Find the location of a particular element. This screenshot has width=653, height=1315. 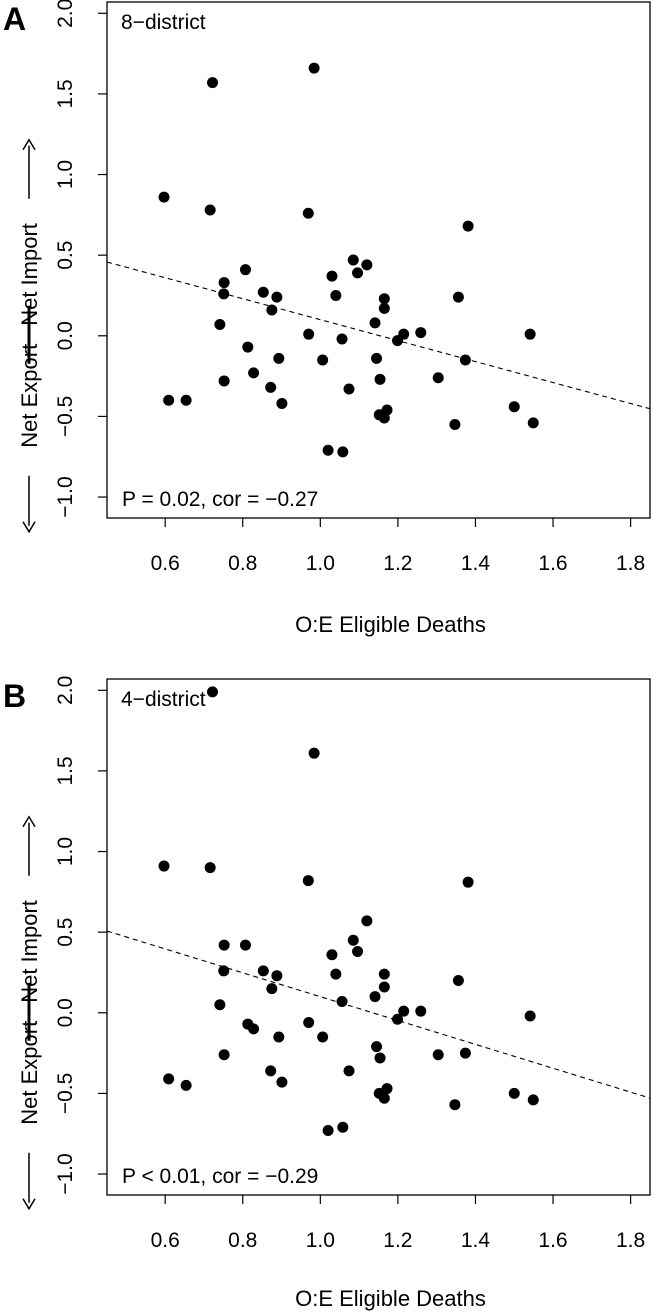

stats-annotation: P = 0.02, cor = −0.27 is located at coordinates (220, 499).